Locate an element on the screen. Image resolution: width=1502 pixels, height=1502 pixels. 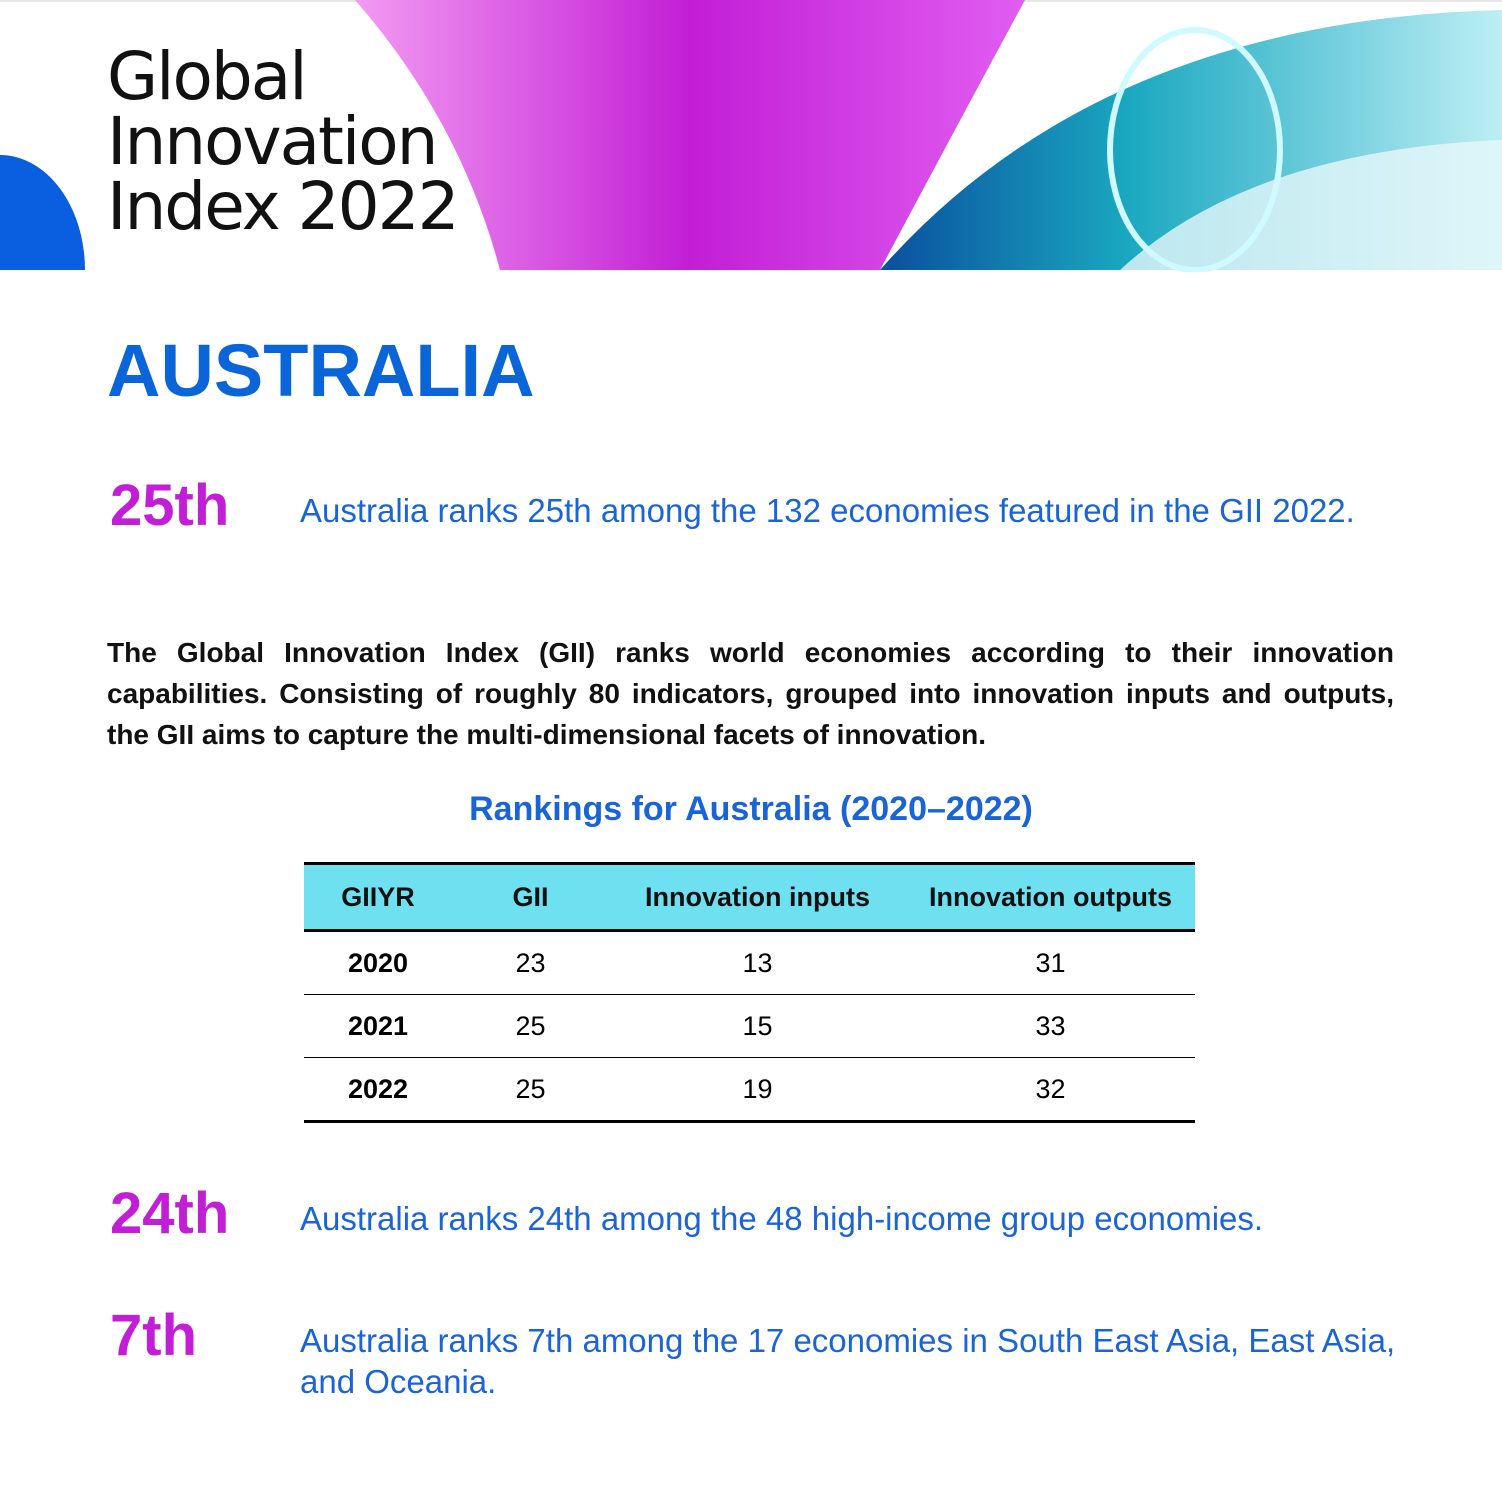
rank: 25th is located at coordinates (170, 505).